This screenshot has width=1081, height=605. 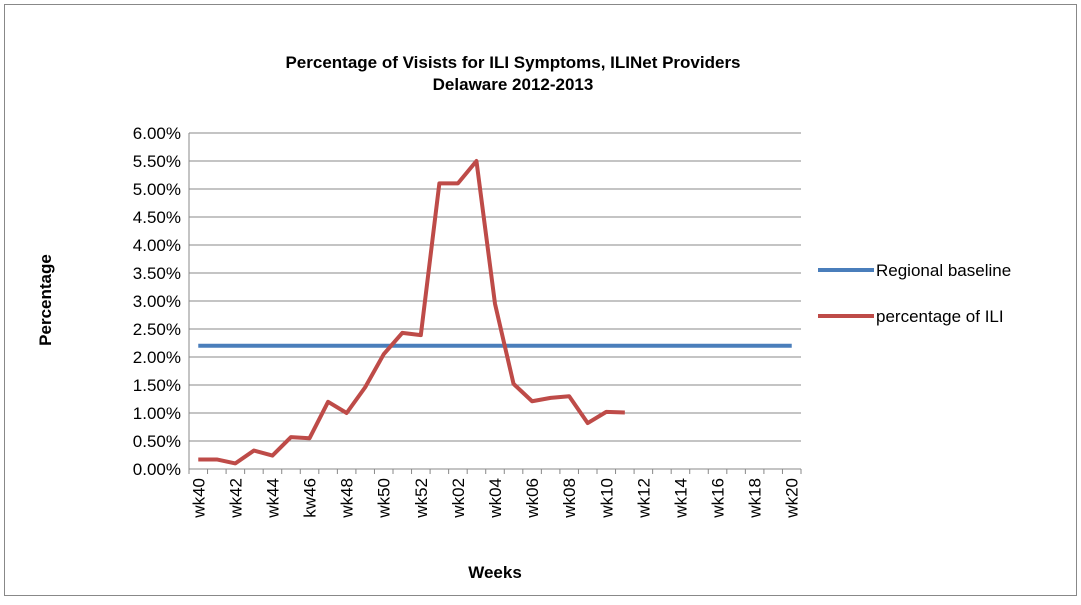 What do you see at coordinates (157, 301) in the screenshot?
I see `y-tick-label: 3.00%` at bounding box center [157, 301].